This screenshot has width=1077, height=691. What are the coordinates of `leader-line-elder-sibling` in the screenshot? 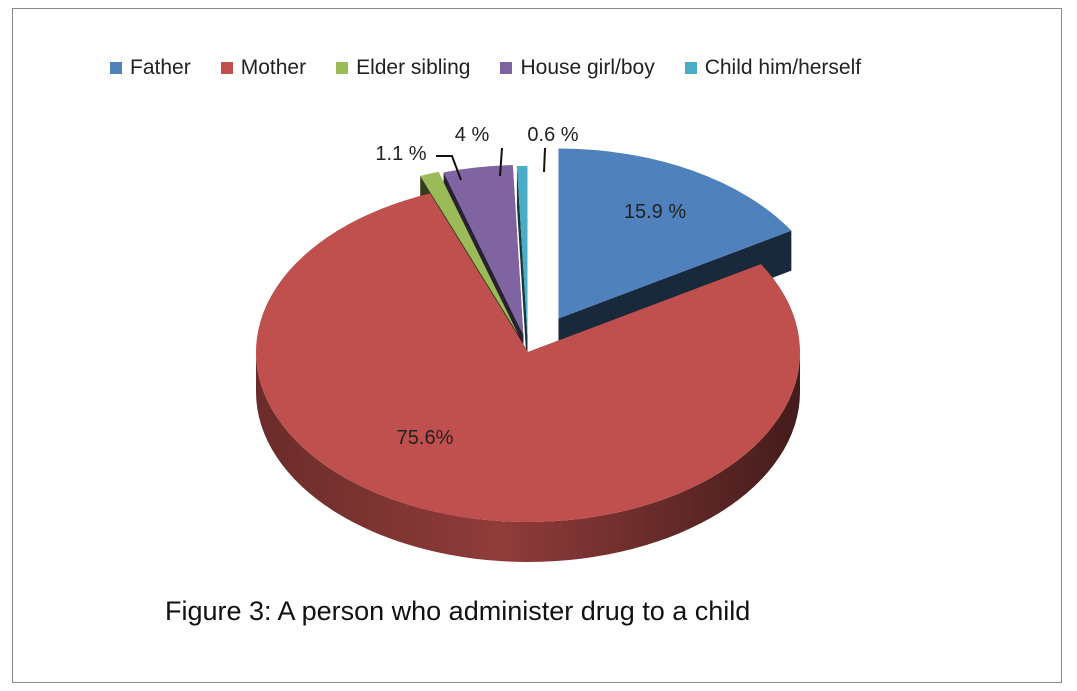 It's located at (449, 168).